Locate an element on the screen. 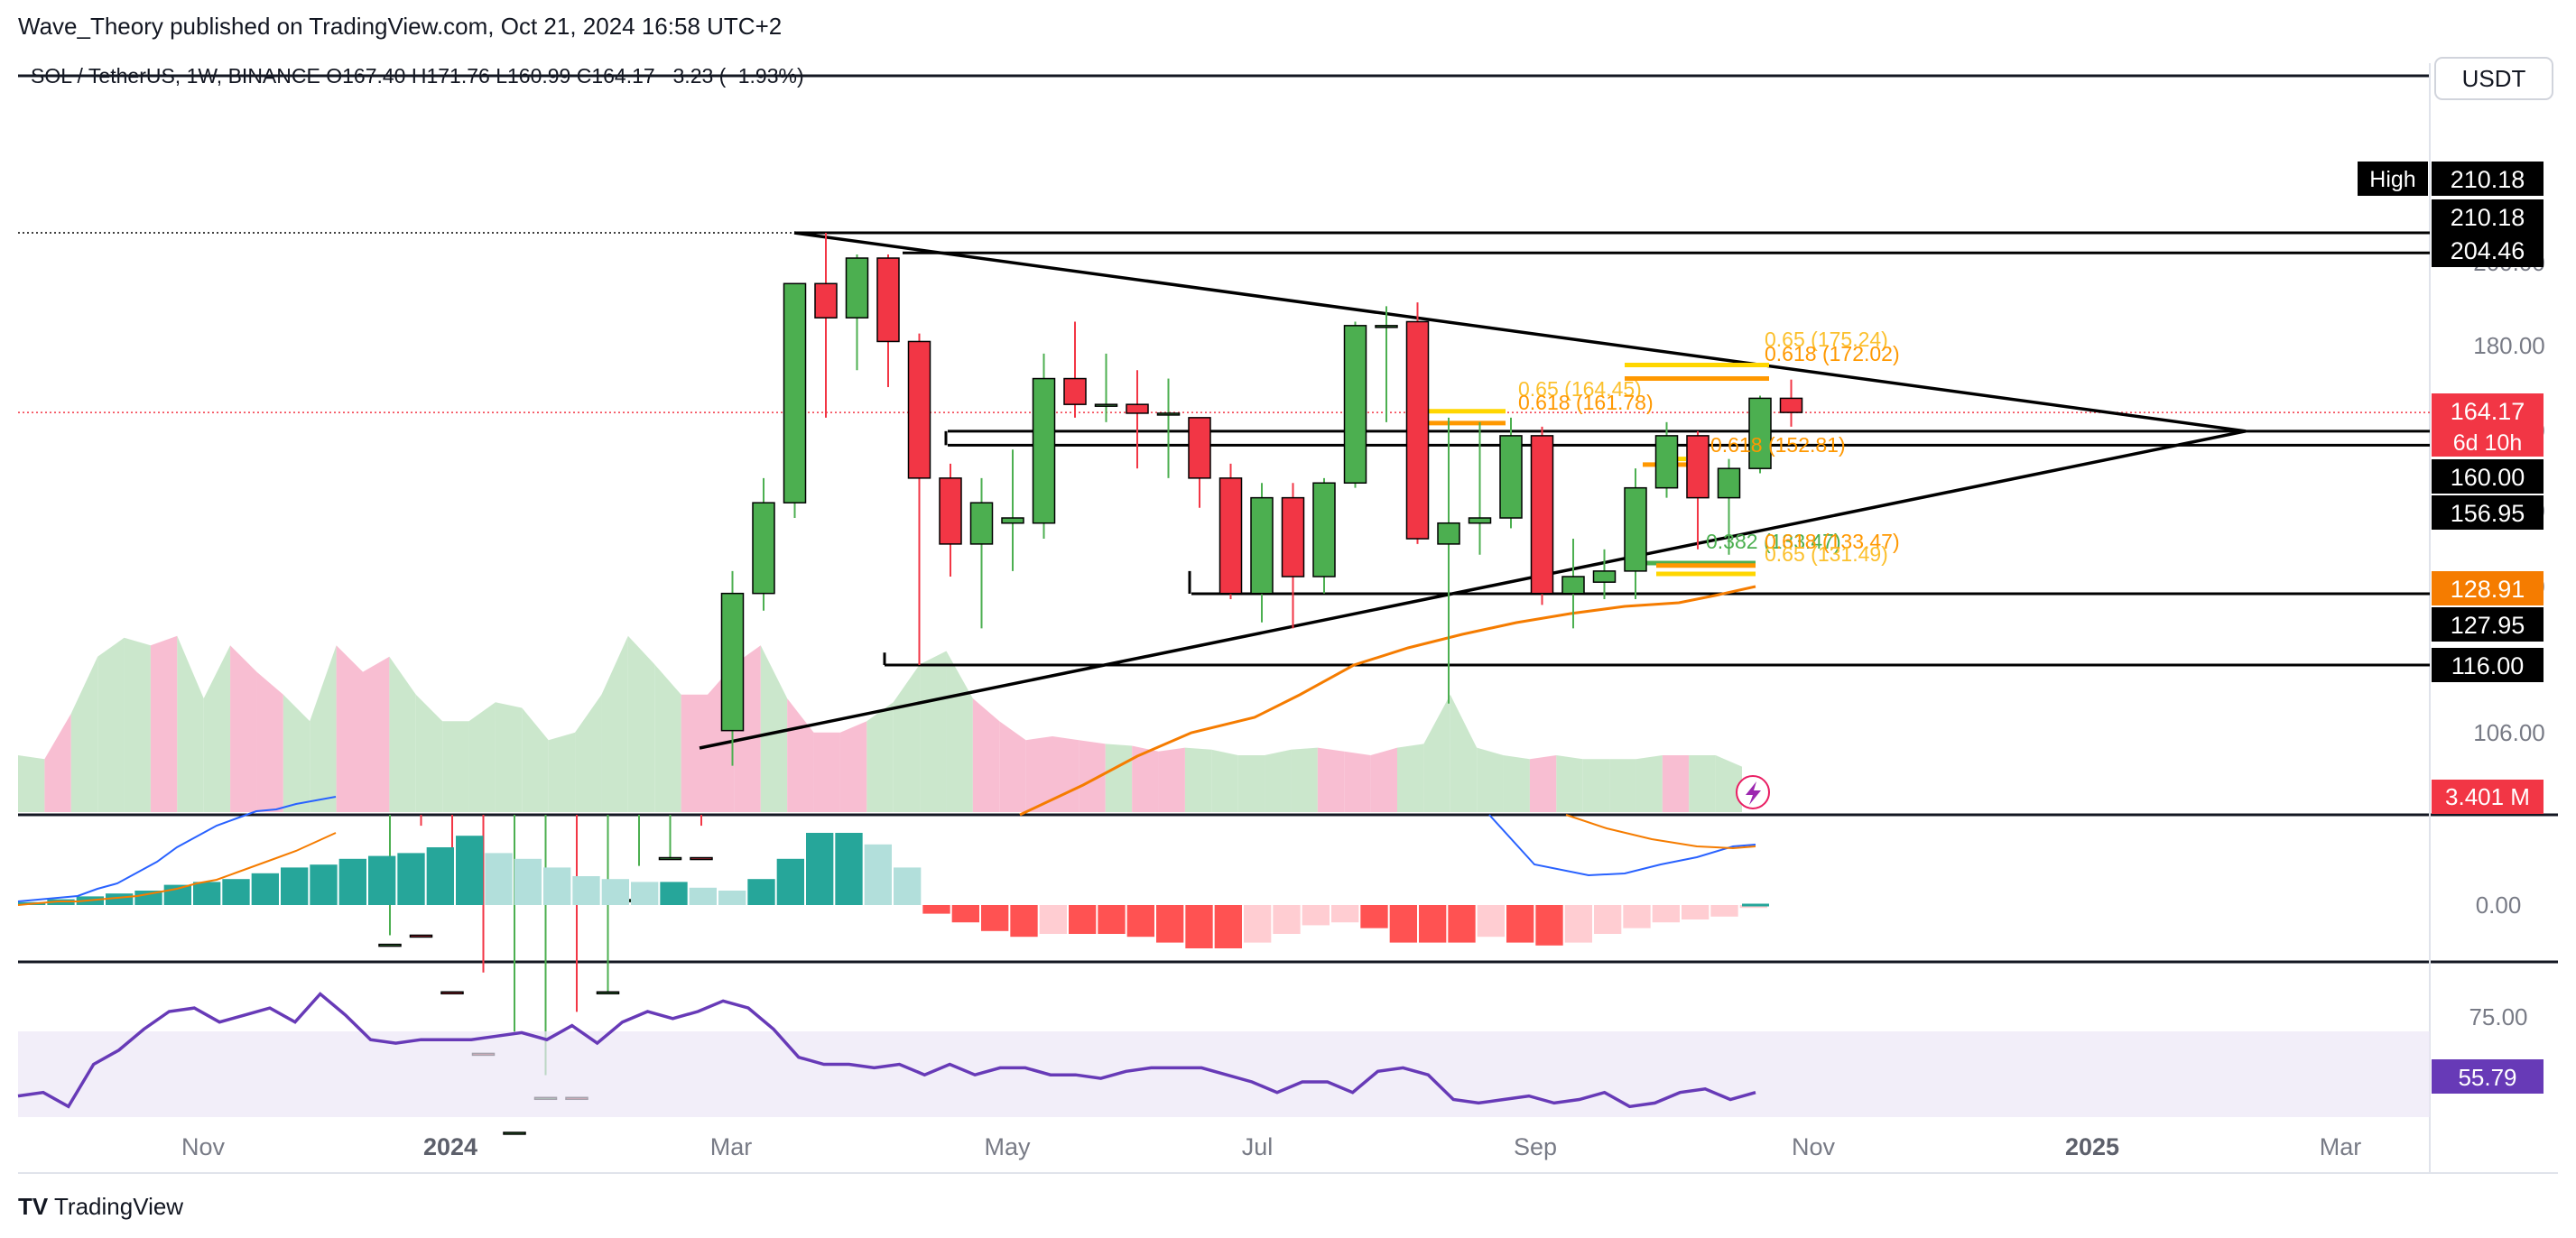  rsi-label: 55.79 is located at coordinates (2487, 1077).